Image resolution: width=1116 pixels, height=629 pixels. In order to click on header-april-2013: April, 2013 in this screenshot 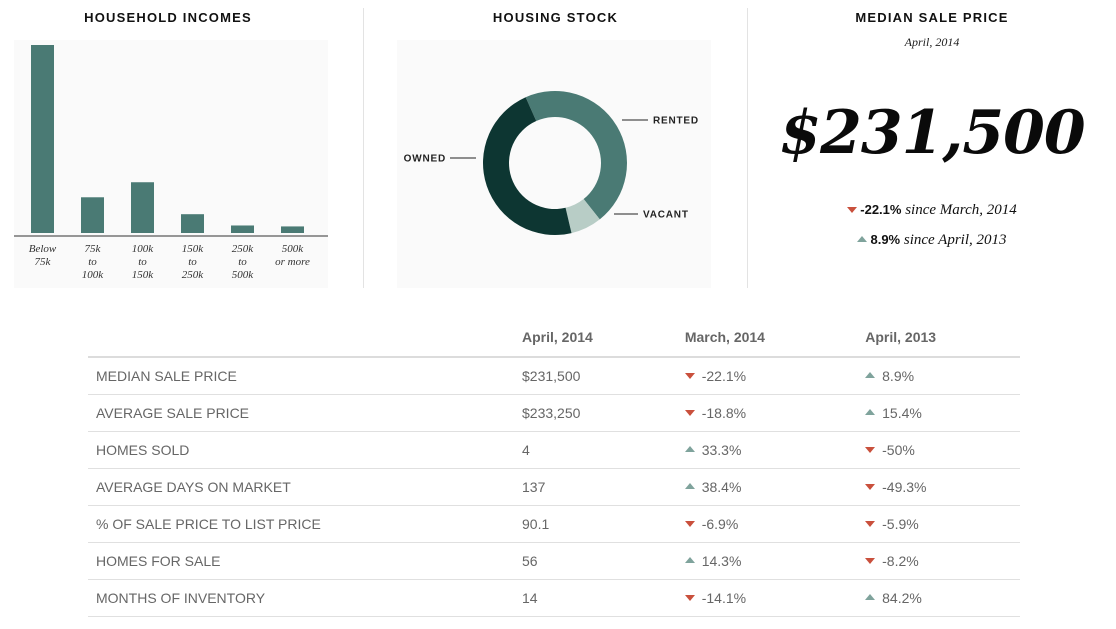, I will do `click(942, 338)`.